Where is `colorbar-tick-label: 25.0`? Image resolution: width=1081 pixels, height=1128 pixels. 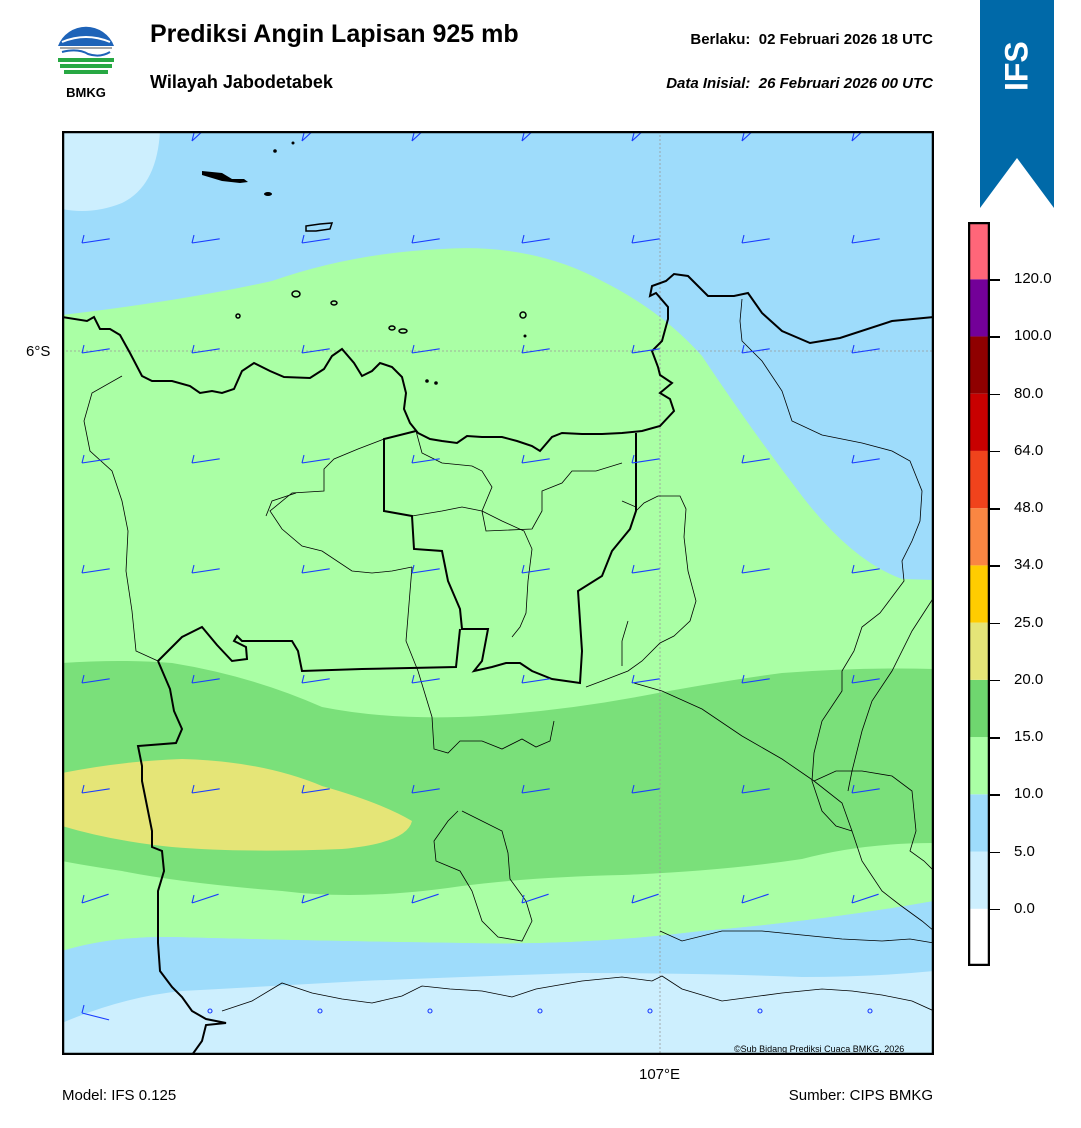
colorbar-tick-label: 25.0 is located at coordinates (1029, 622).